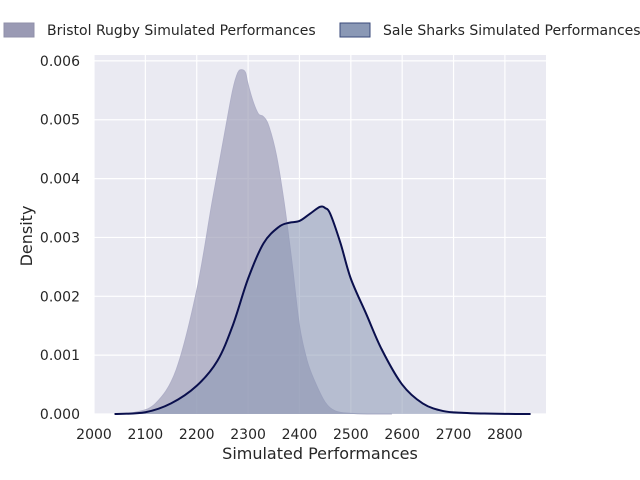  What do you see at coordinates (60, 297) in the screenshot?
I see `y-tick-label: 0.002` at bounding box center [60, 297].